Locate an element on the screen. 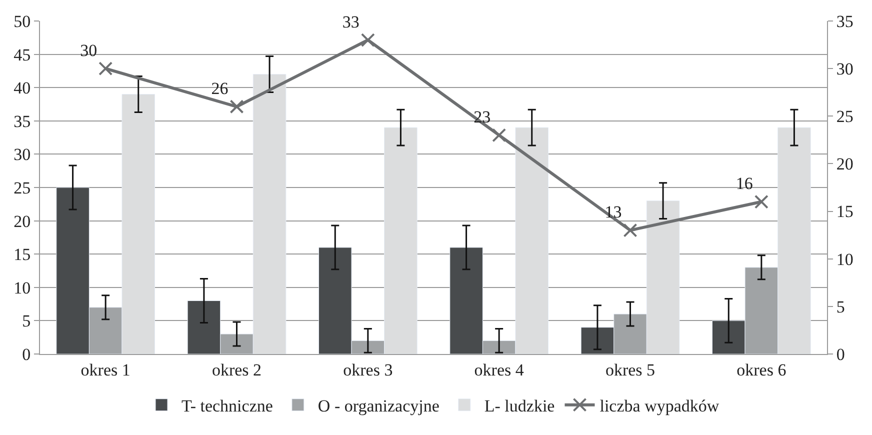 The width and height of the screenshot is (872, 435). y2-tick-label: 5 is located at coordinates (840, 306).